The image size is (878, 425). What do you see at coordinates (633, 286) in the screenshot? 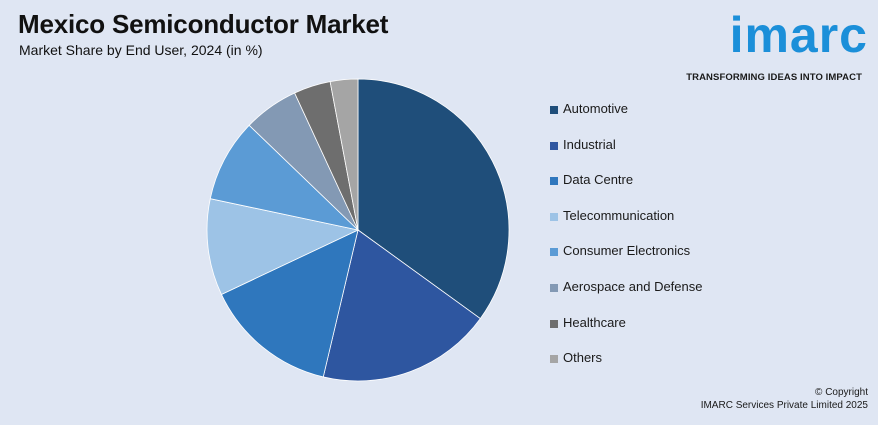
I see `legend-label: Aerospace and Defense` at bounding box center [633, 286].